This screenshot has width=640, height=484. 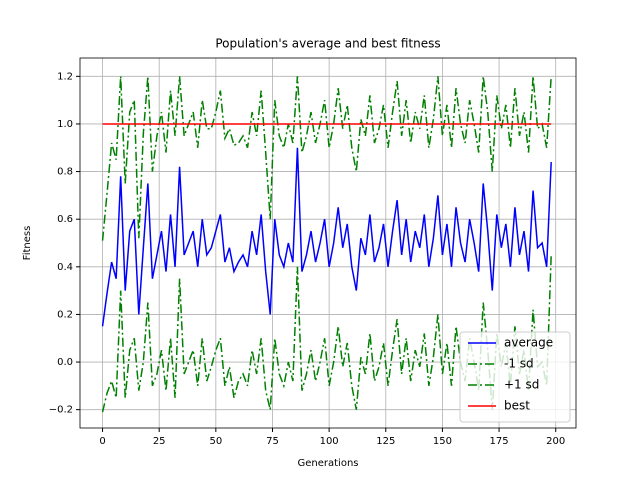 I want to click on x-tick-label: 150, so click(x=442, y=441).